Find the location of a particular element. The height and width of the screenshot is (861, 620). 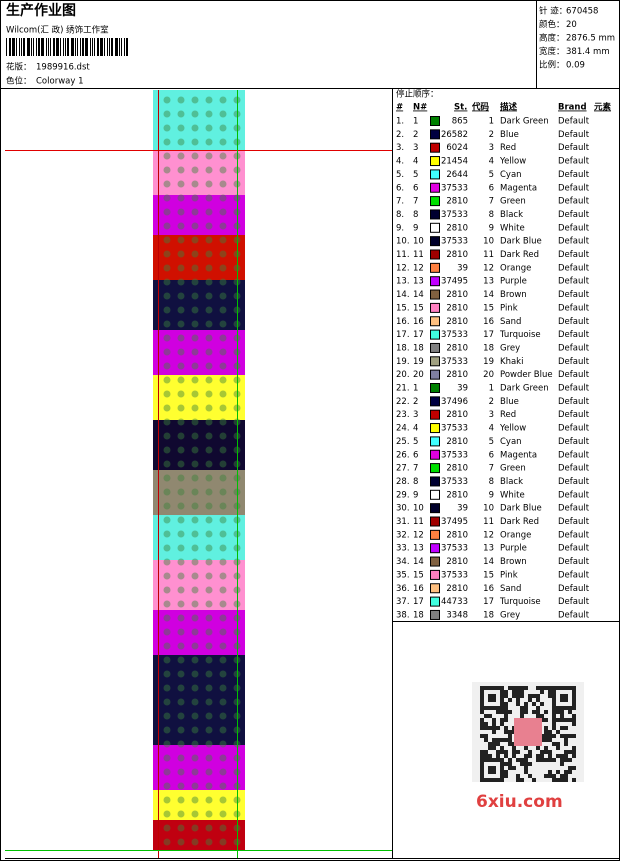

code: 4 is located at coordinates (491, 162).